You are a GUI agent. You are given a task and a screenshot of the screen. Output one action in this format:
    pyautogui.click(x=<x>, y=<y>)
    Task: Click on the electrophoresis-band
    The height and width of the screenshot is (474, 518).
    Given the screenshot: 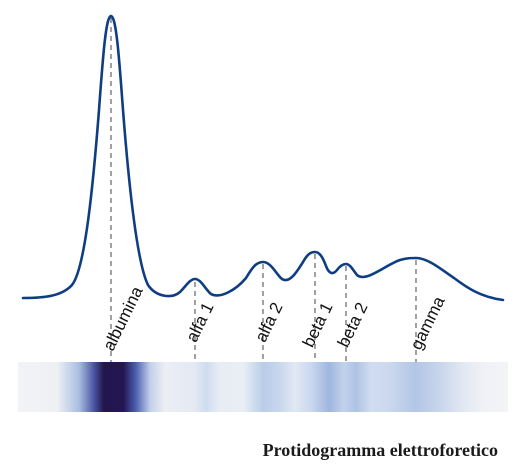 What is the action you would take?
    pyautogui.click(x=263, y=387)
    